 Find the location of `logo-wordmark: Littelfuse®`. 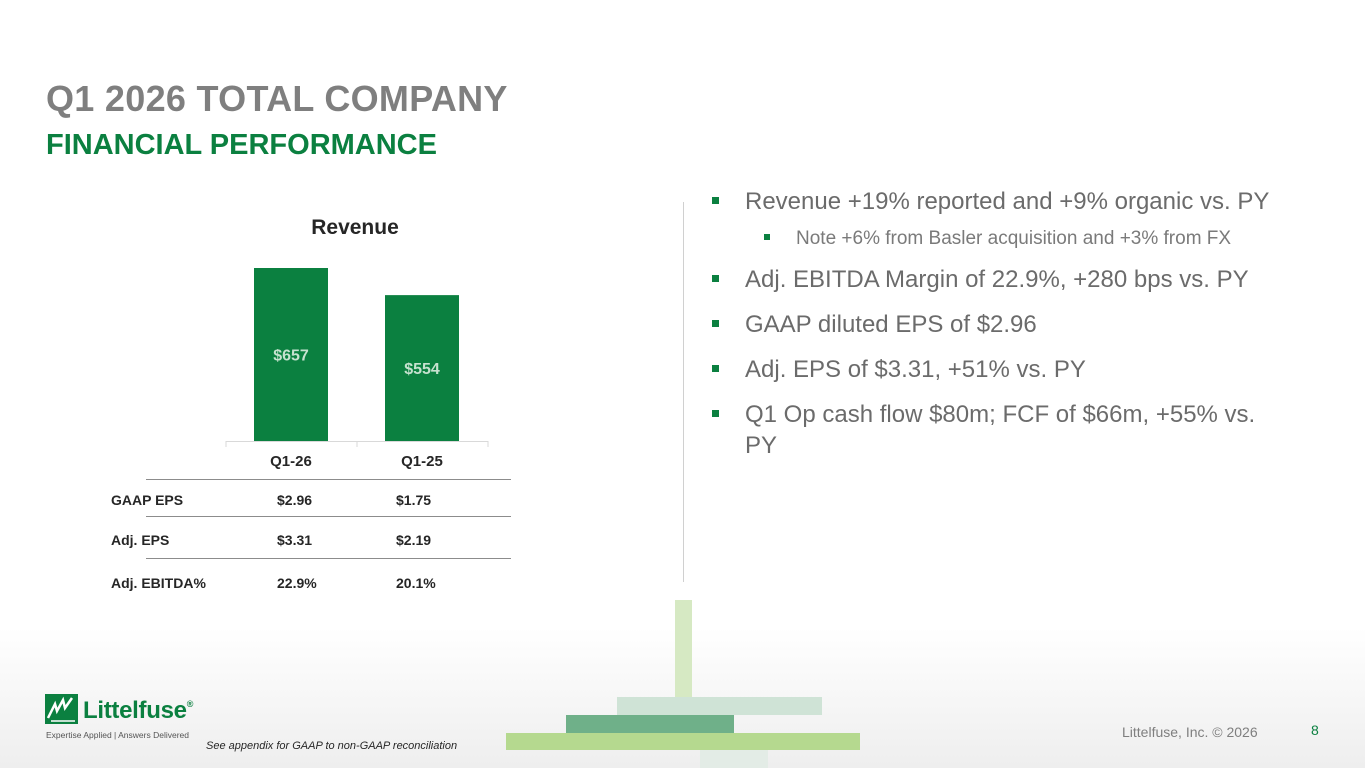

logo-wordmark: Littelfuse® is located at coordinates (138, 711).